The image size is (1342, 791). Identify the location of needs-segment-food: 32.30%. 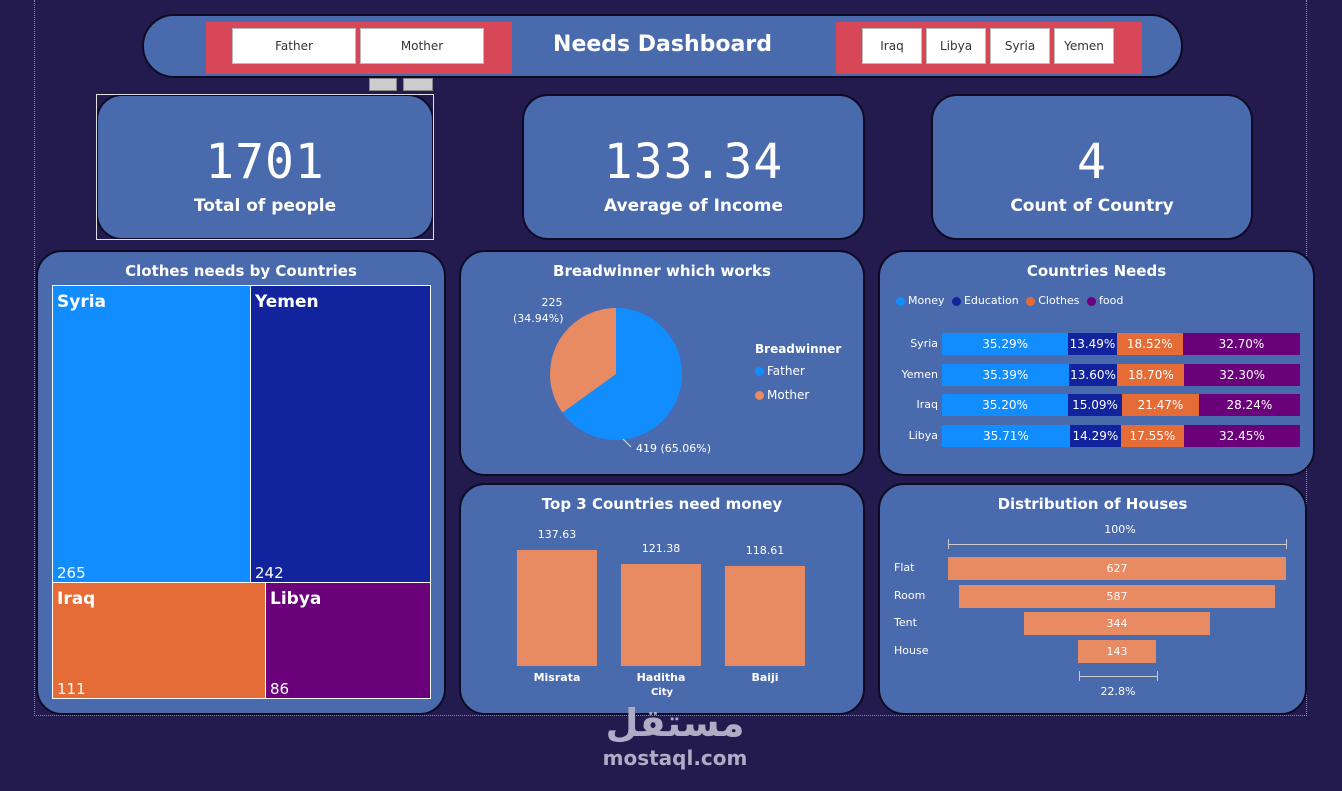
(1242, 374).